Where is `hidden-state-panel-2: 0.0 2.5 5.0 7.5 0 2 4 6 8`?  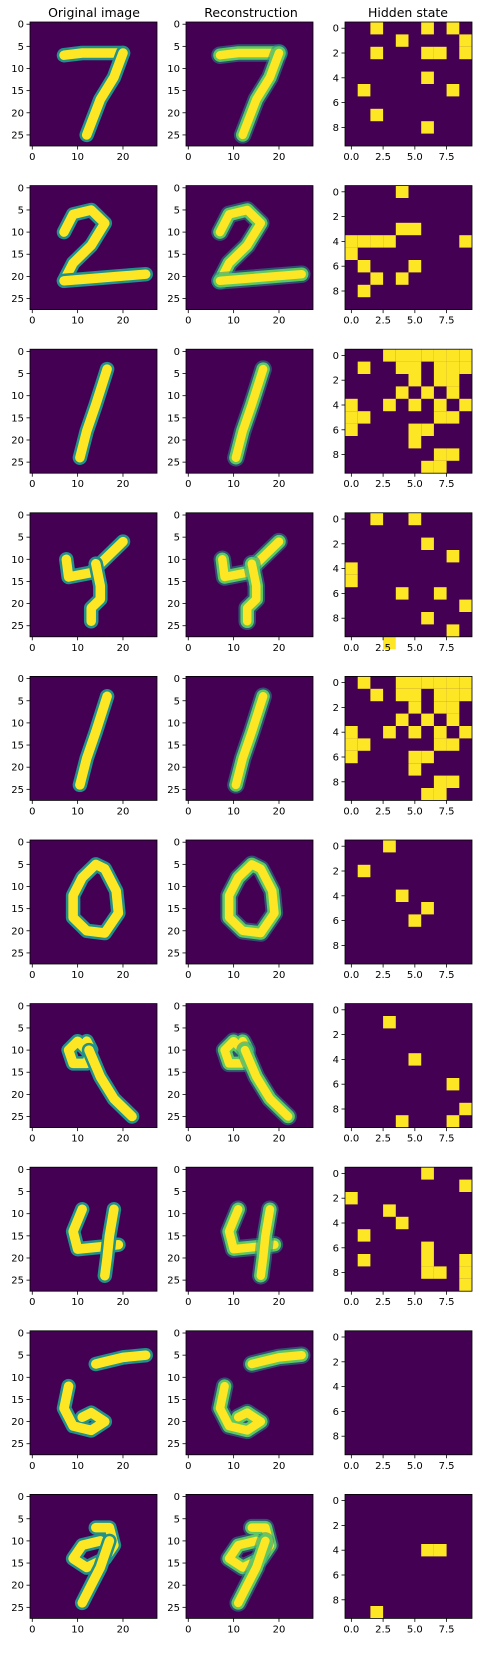 hidden-state-panel-2: 0.0 2.5 5.0 7.5 0 2 4 6 8 is located at coordinates (403, 256).